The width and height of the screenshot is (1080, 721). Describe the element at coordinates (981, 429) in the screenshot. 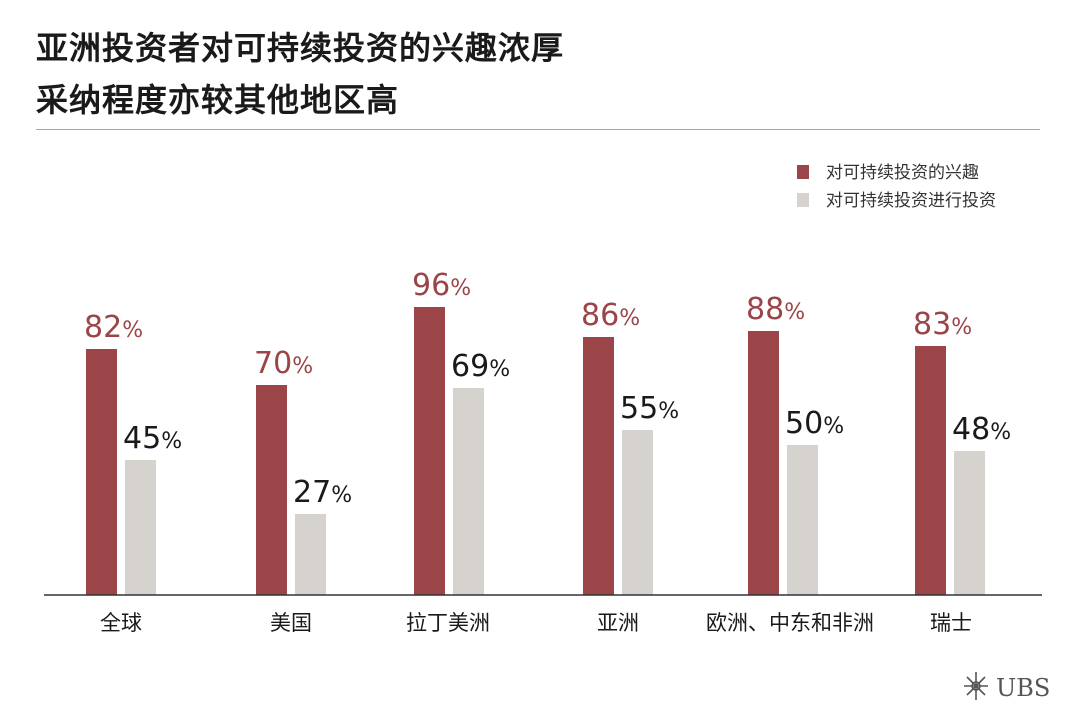

I see `value-label-invest-5: 48%` at that location.